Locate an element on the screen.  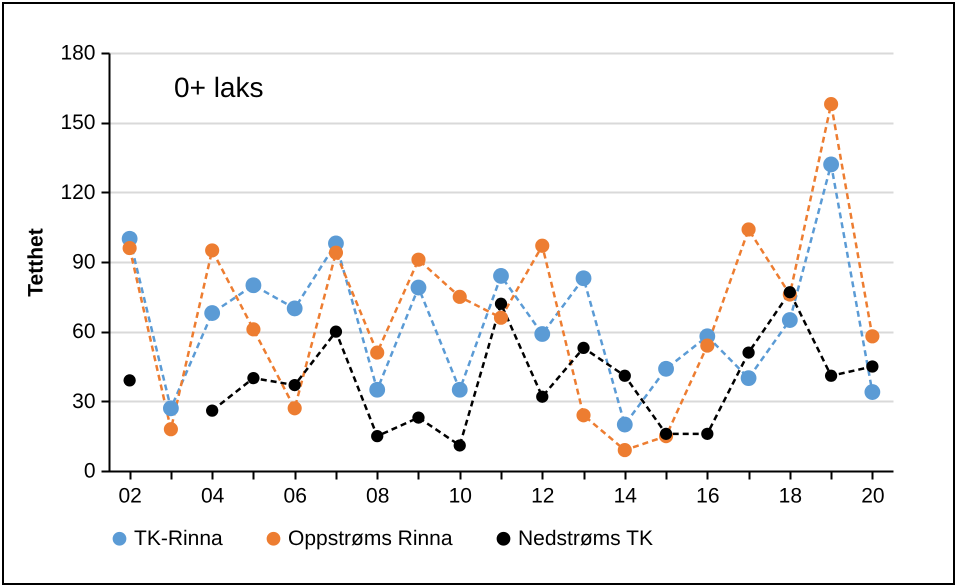
x-tick-label: 12 is located at coordinates (542, 496).